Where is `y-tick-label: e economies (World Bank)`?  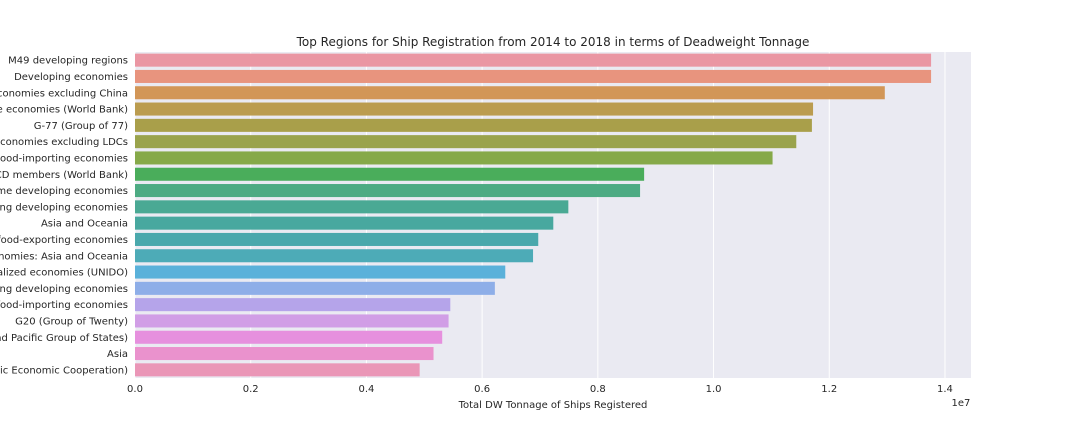
y-tick-label: e economies (World Bank) is located at coordinates (64, 110).